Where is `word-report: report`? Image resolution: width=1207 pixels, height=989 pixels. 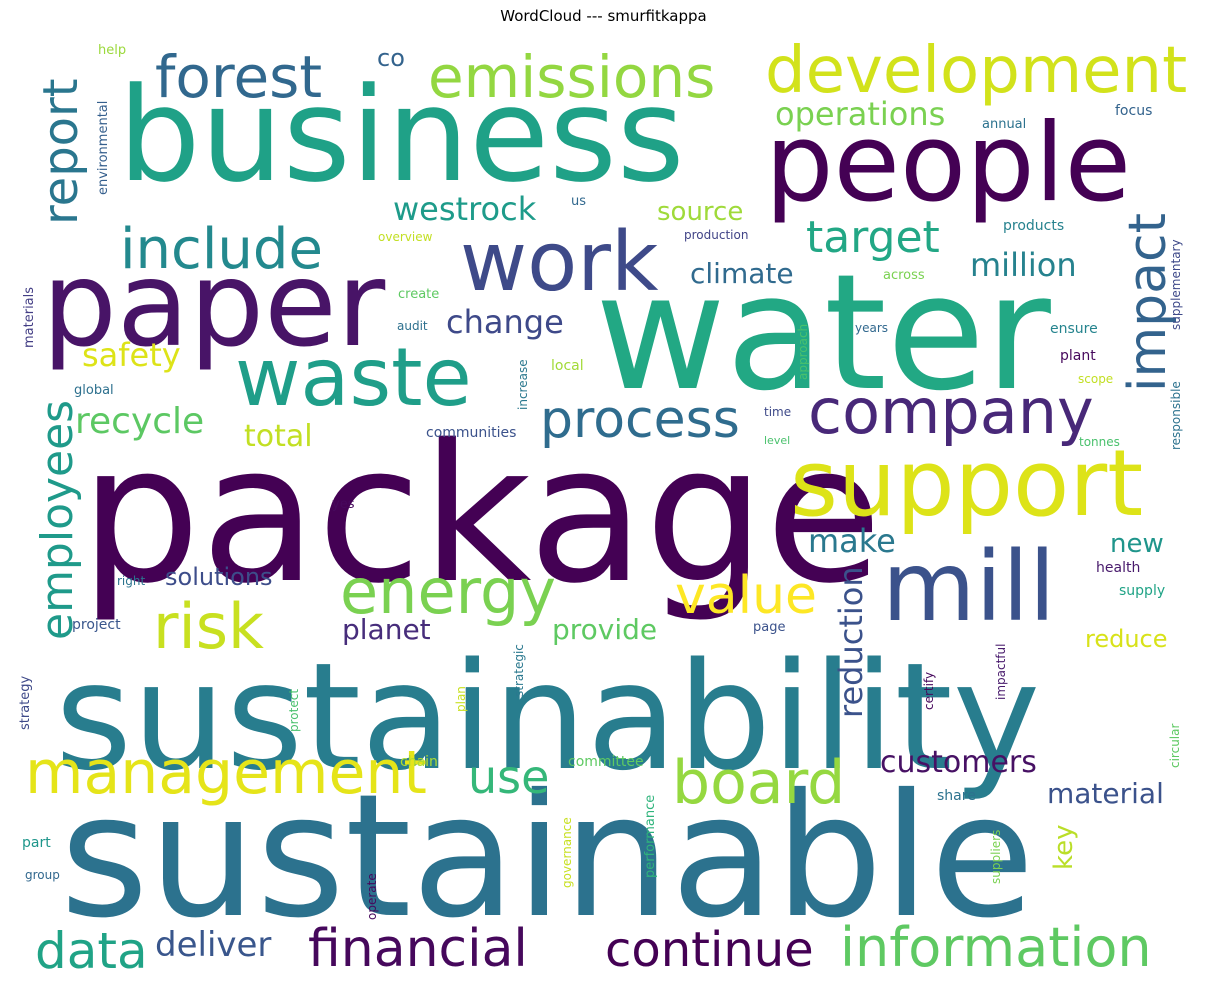 word-report: report is located at coordinates (61, 151).